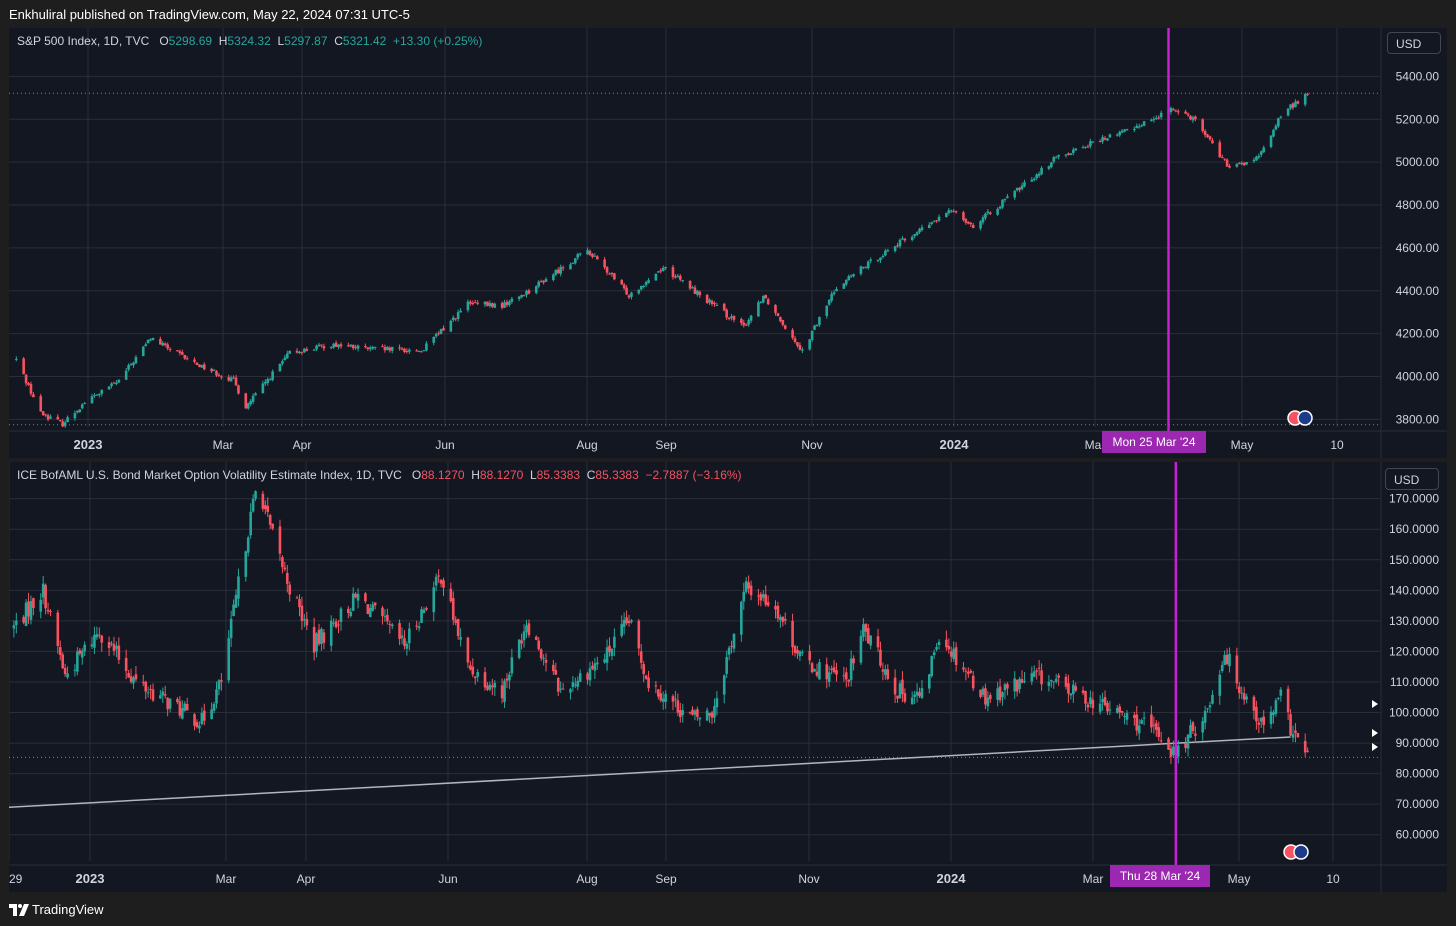  I want to click on time-tick-label: Apr, so click(302, 445).